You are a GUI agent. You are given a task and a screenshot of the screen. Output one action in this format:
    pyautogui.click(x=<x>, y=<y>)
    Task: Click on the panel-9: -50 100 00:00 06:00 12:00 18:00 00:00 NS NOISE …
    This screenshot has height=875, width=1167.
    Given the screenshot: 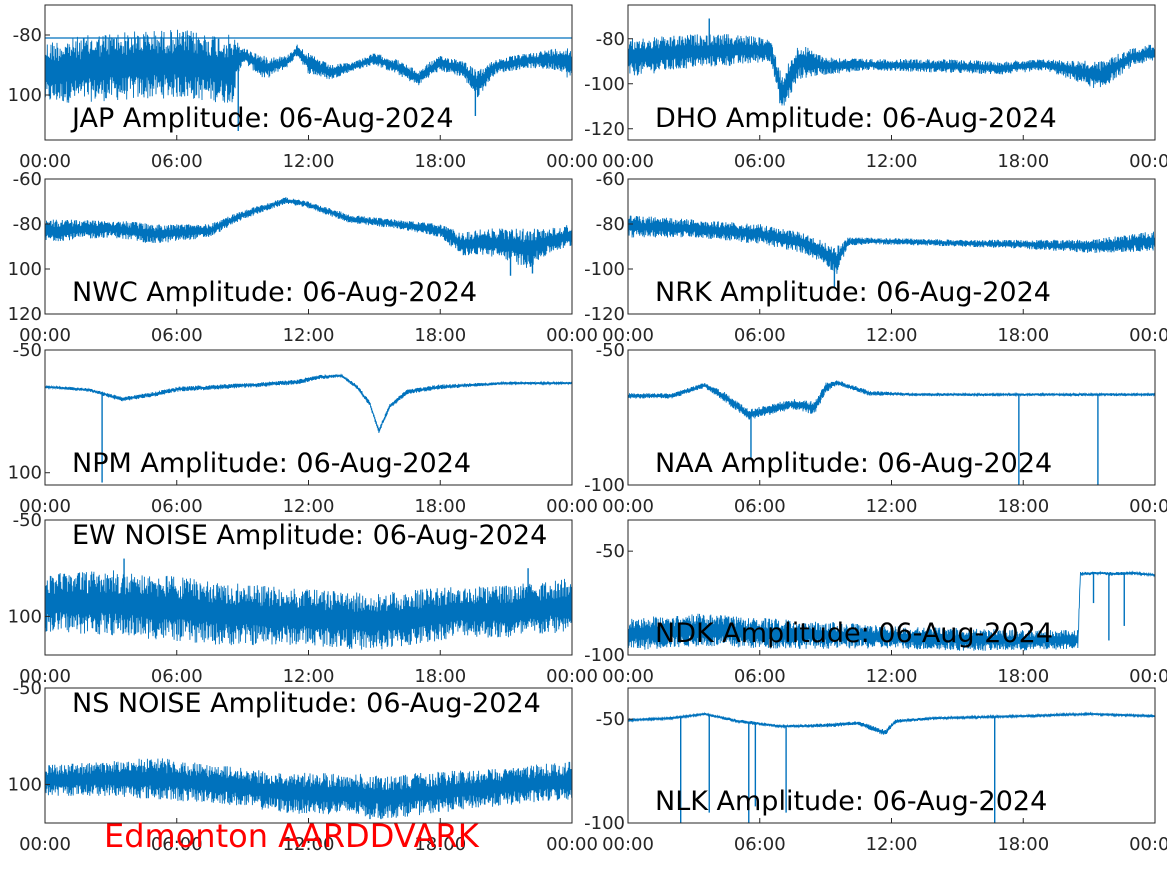 What is the action you would take?
    pyautogui.click(x=303, y=766)
    